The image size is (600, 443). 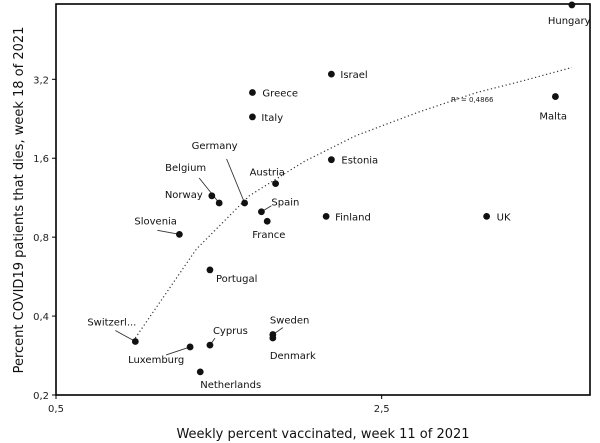 What do you see at coordinates (331, 74) in the screenshot?
I see `data-point-israel` at bounding box center [331, 74].